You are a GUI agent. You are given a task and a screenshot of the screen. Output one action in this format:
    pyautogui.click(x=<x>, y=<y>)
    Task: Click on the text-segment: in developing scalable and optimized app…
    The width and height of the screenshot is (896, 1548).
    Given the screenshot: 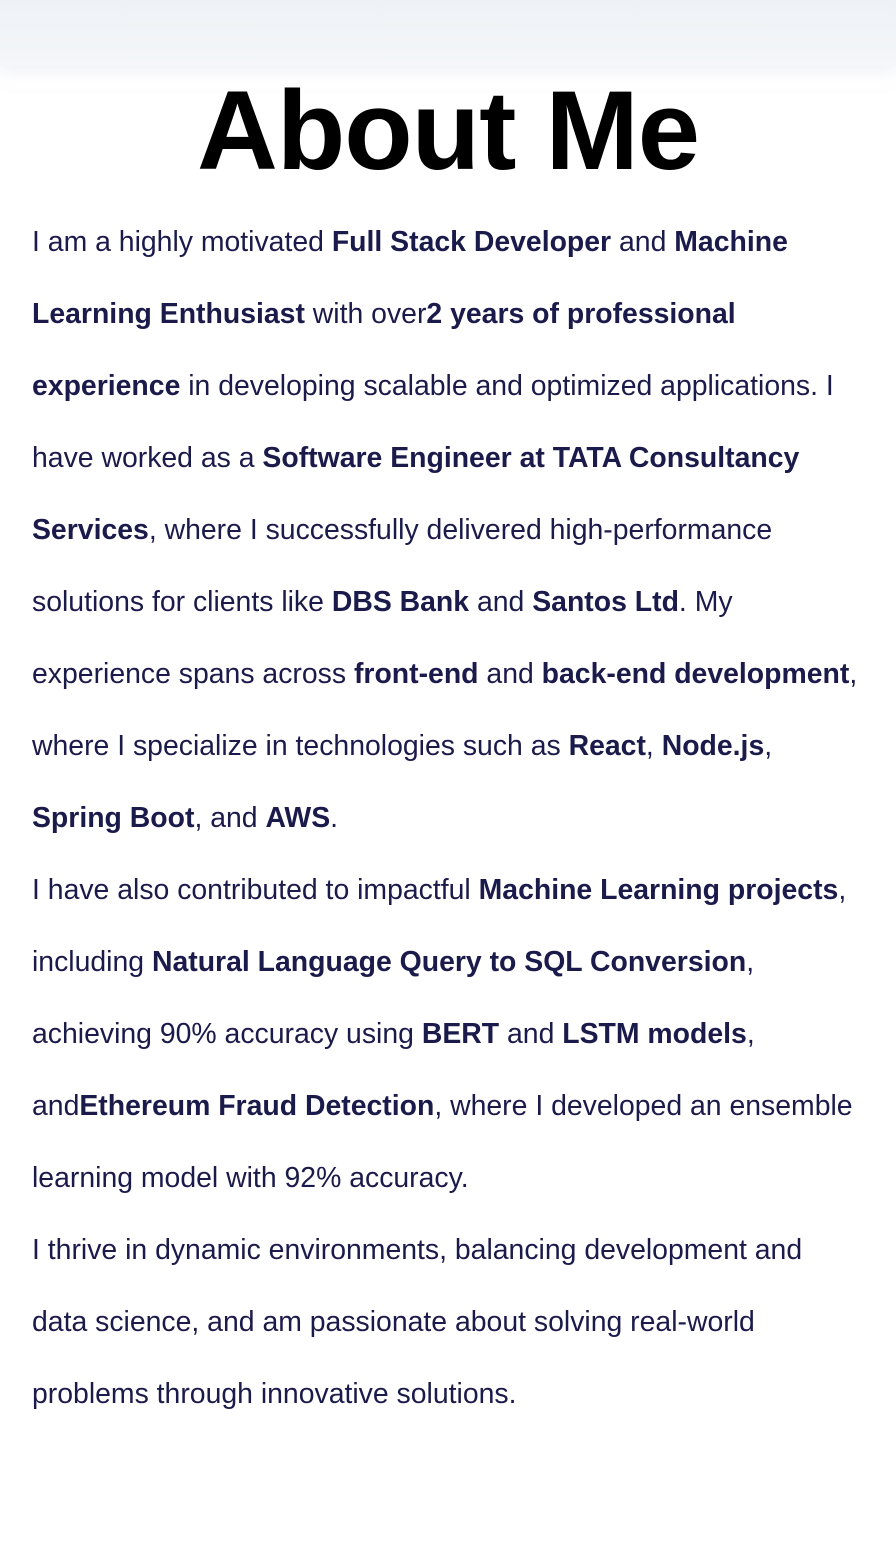 What is the action you would take?
    pyautogui.click(x=433, y=422)
    